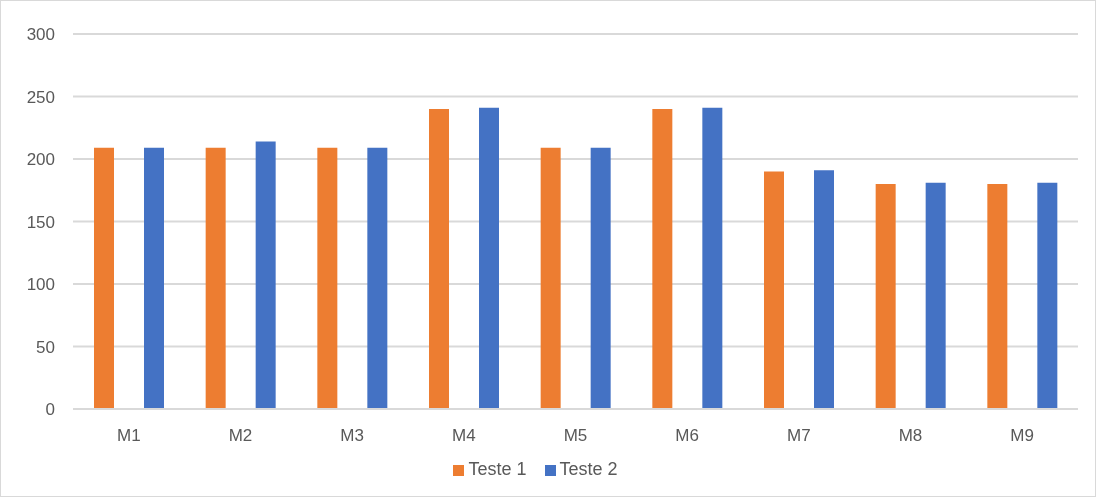  Describe the element at coordinates (588, 469) in the screenshot. I see `legend-label: Teste 2` at that location.